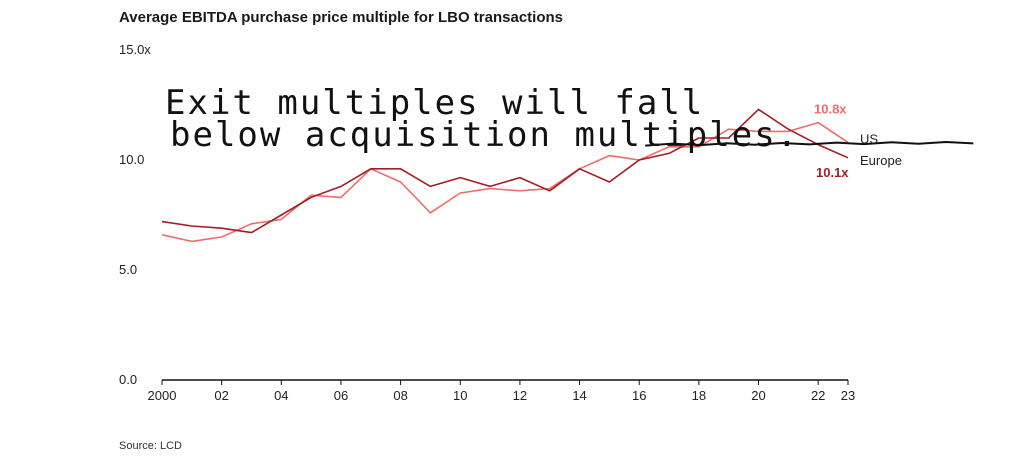 The image size is (1023, 464). Describe the element at coordinates (484, 135) in the screenshot. I see `annotation-line-2: below acquisition multiples.` at that location.